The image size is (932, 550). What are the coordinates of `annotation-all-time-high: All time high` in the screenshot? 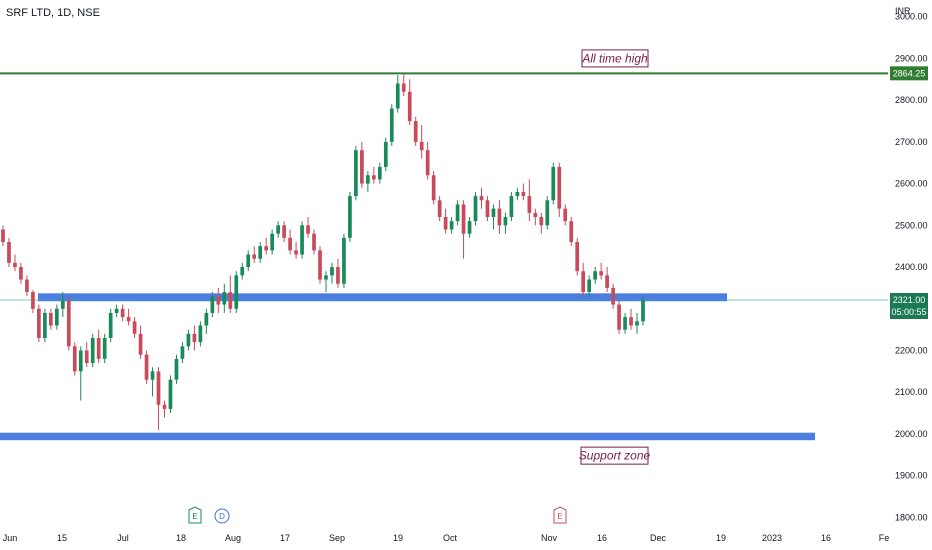 It's located at (615, 58).